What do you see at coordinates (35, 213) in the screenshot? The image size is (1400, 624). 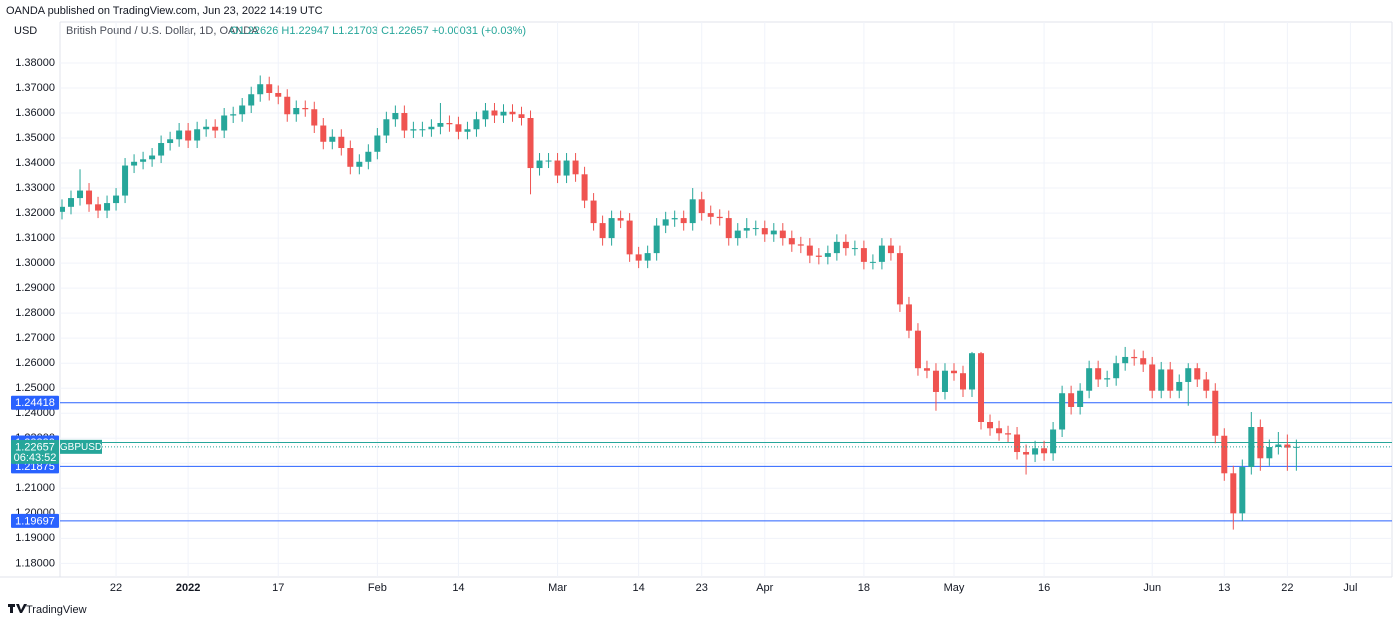 I see `y-tick-label: 1.32000` at bounding box center [35, 213].